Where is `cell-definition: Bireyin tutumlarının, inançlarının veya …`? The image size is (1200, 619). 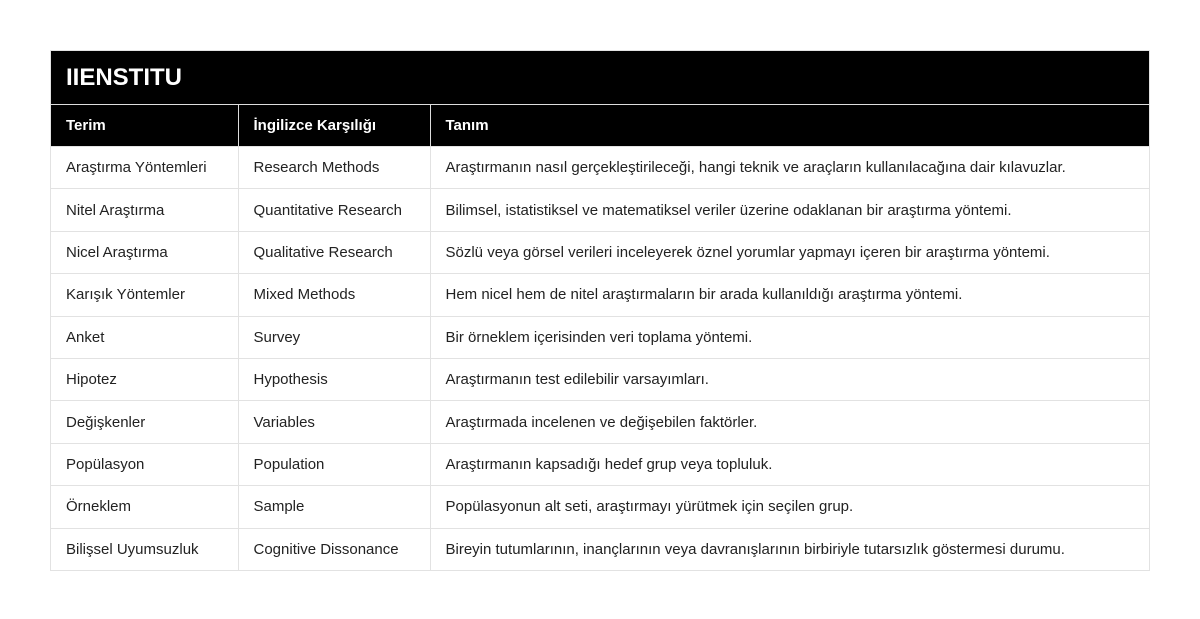
cell-definition: Bireyin tutumlarının, inançlarının veya … is located at coordinates (789, 548).